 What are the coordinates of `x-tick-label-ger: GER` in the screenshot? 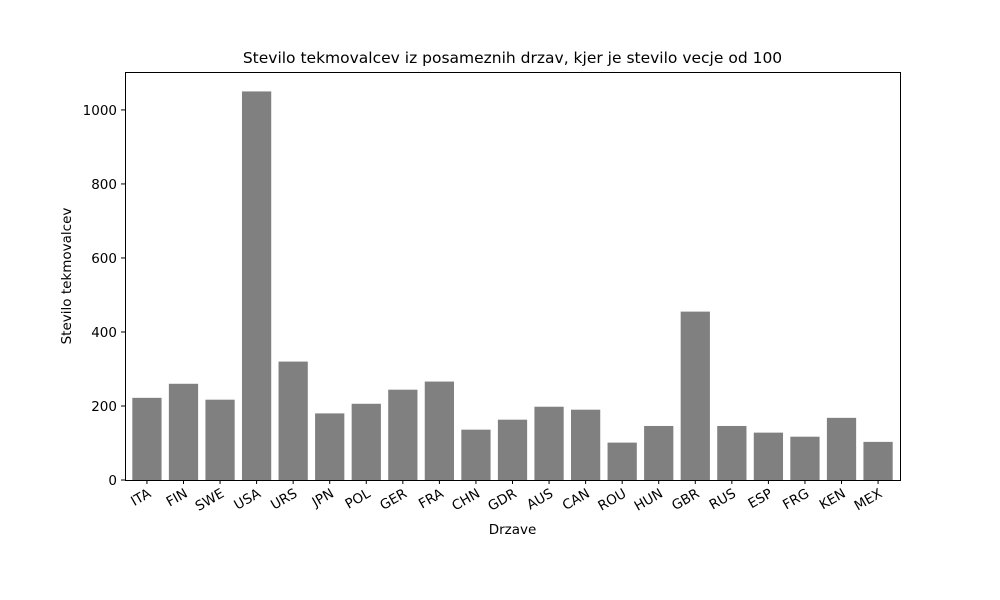 It's located at (393, 500).